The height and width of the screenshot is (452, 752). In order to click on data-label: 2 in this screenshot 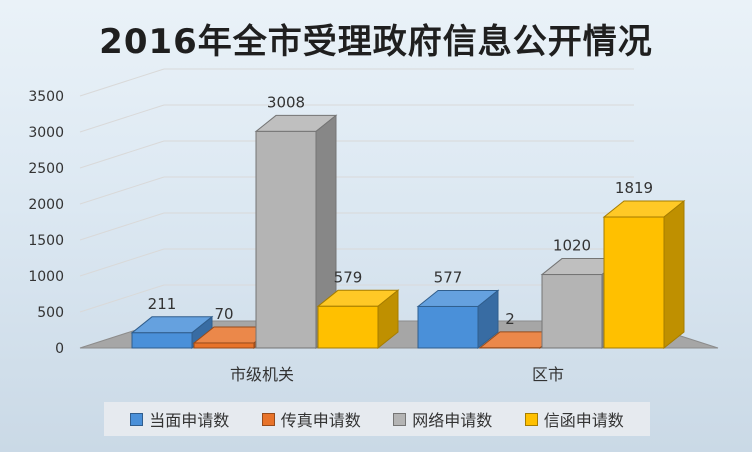, I will do `click(510, 319)`.